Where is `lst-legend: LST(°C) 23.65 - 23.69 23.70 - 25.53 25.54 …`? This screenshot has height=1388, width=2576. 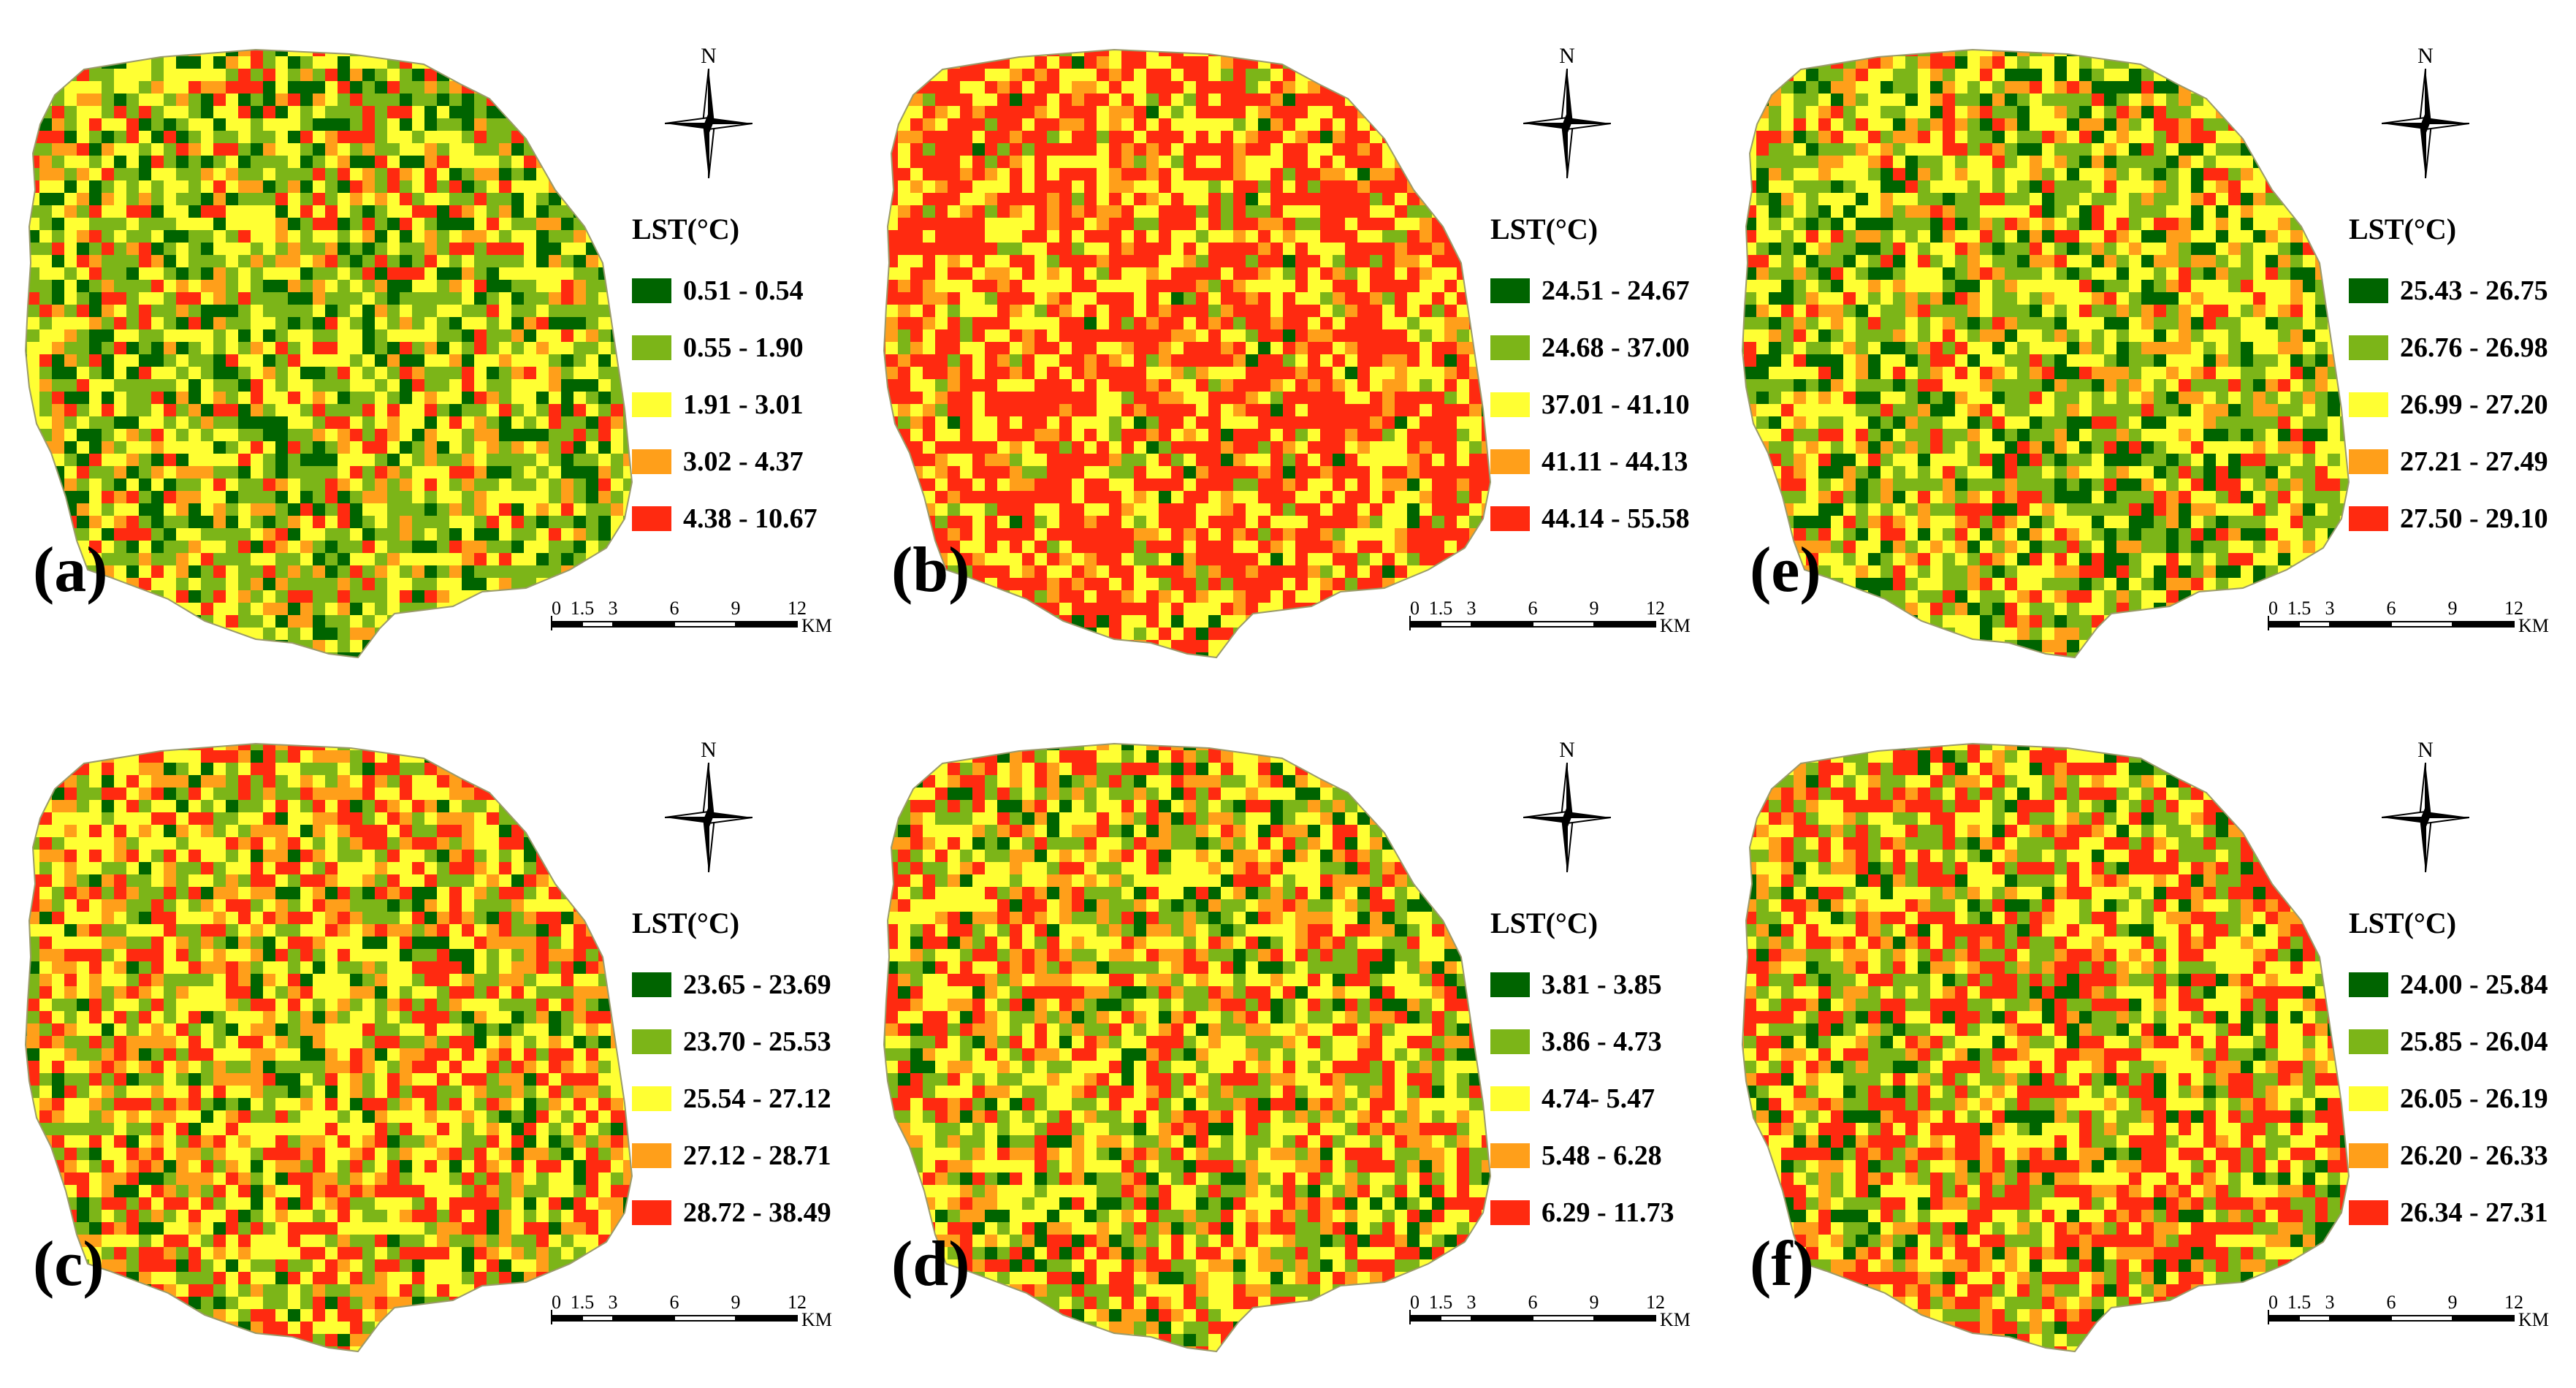 lst-legend: LST(°C) 23.65 - 23.69 23.70 - 25.53 25.54 … is located at coordinates (752, 1073).